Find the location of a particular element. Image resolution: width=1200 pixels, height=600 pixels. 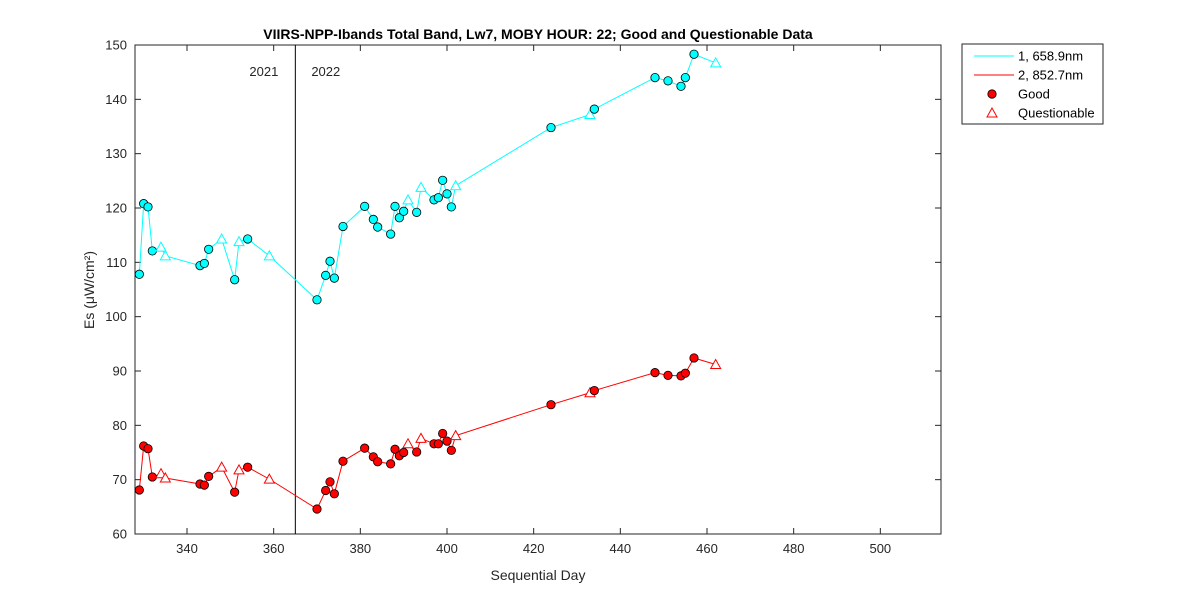

x-axis-label: Sequential Day is located at coordinates (538, 575).